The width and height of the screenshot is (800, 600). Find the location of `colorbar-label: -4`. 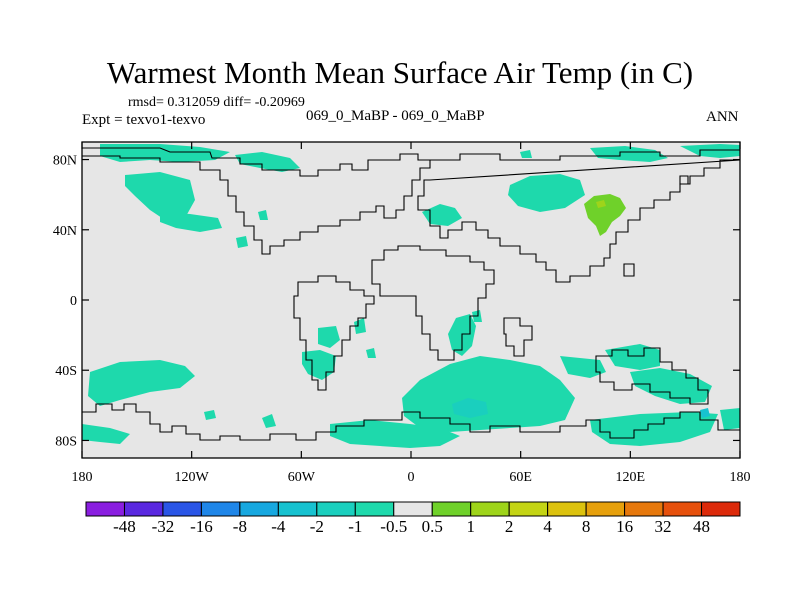

colorbar-label: -4 is located at coordinates (278, 526).